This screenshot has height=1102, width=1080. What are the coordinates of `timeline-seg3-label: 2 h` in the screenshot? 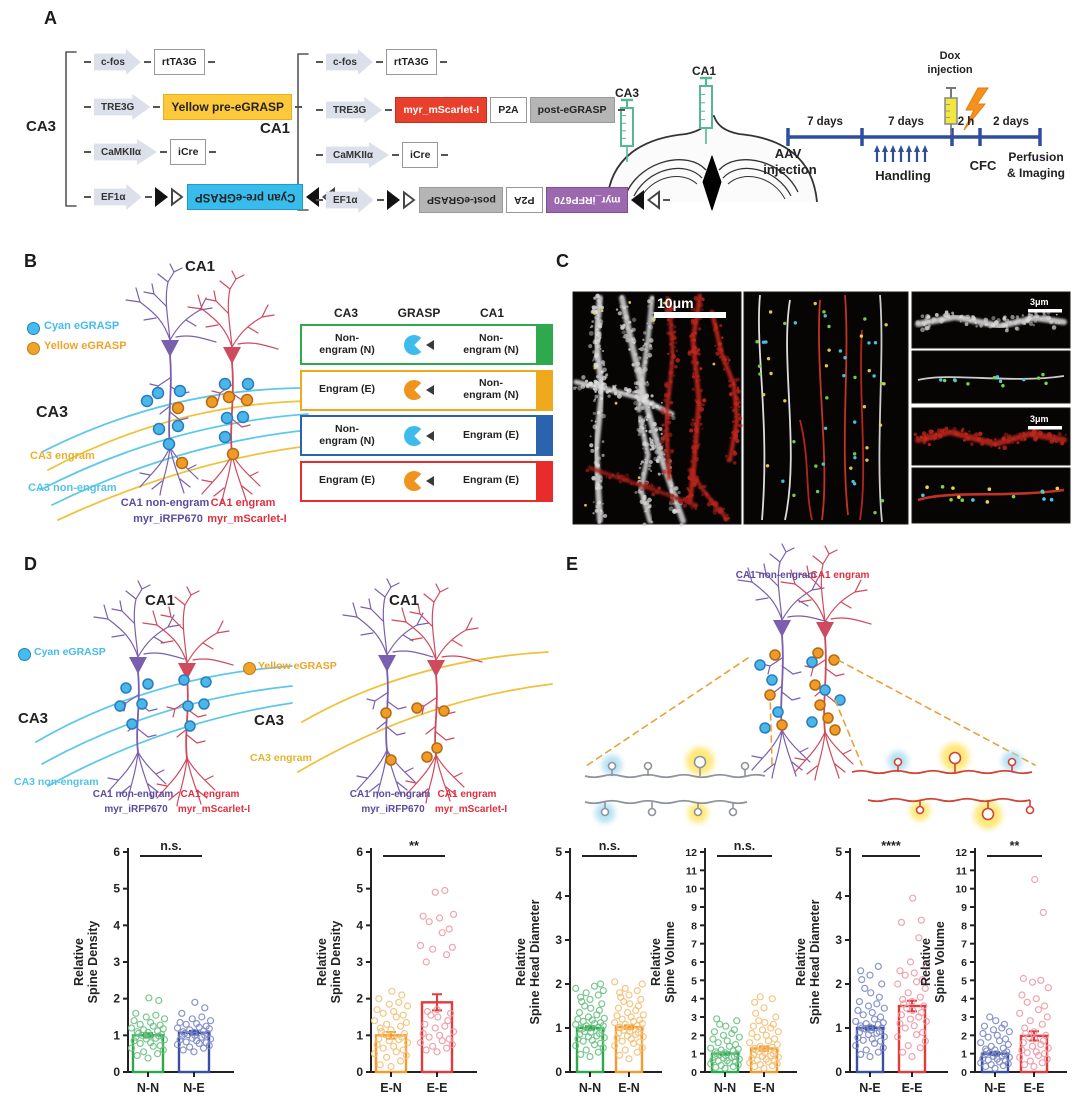 It's located at (966, 122).